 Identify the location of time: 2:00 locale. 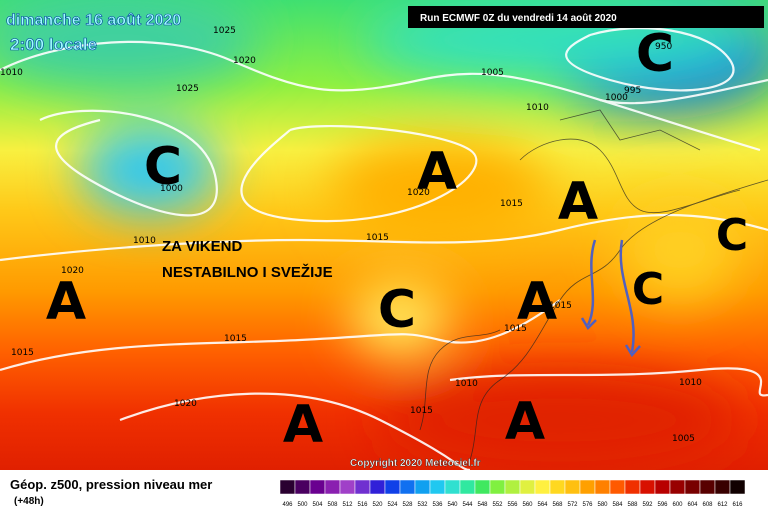
(53, 44).